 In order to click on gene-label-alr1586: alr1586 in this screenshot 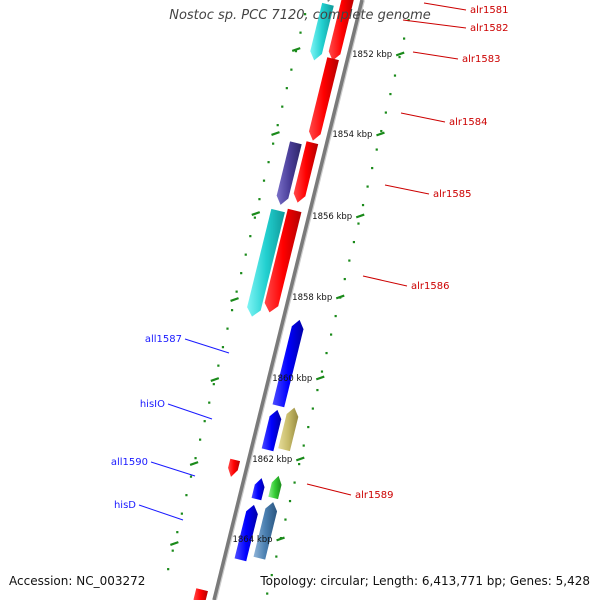, I will do `click(430, 286)`.